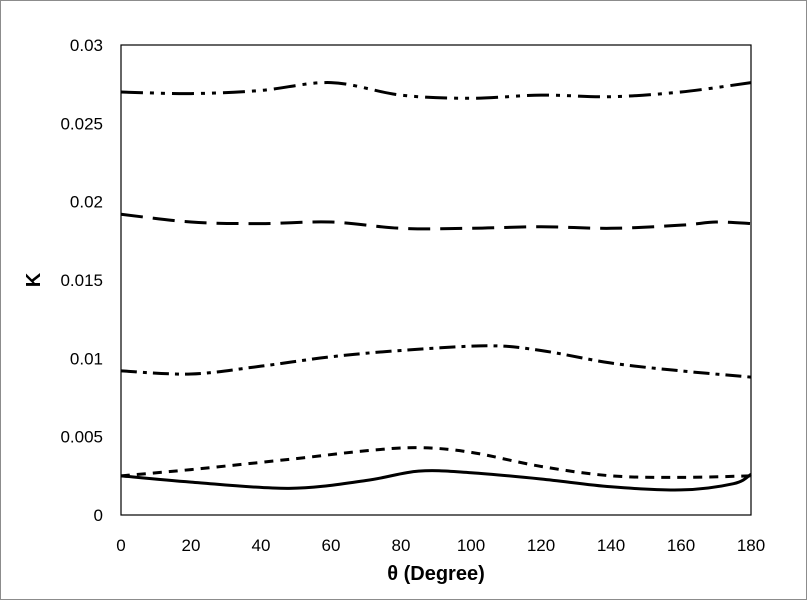 Image resolution: width=807 pixels, height=600 pixels. Describe the element at coordinates (541, 545) in the screenshot. I see `x-tick-label: 120` at that location.